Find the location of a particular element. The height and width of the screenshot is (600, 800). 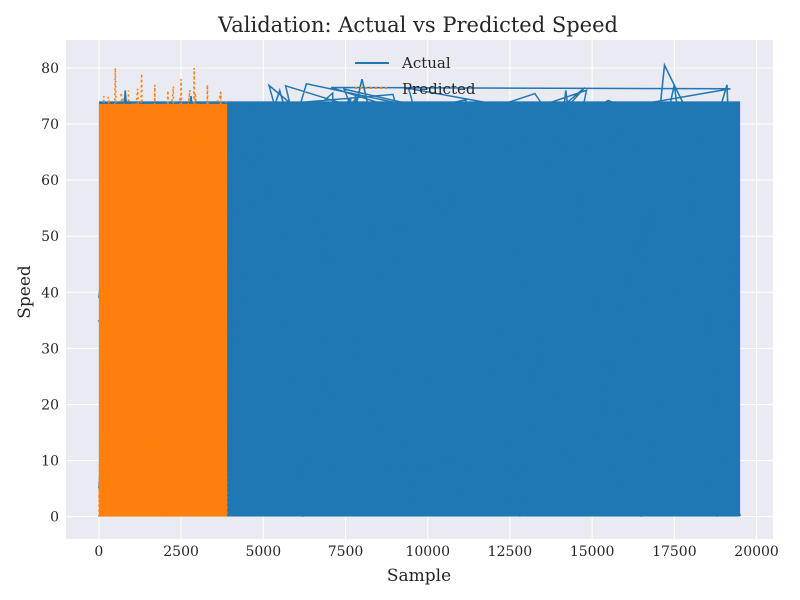

x-tick-label: 0 is located at coordinates (98, 552).